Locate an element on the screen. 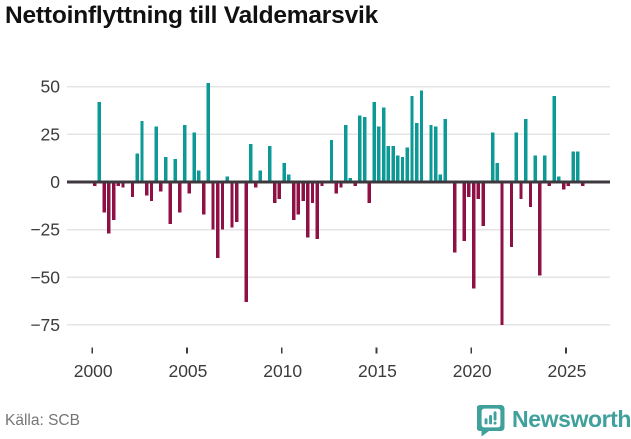 The width and height of the screenshot is (631, 439). bar-2015Q3 is located at coordinates (388, 163).